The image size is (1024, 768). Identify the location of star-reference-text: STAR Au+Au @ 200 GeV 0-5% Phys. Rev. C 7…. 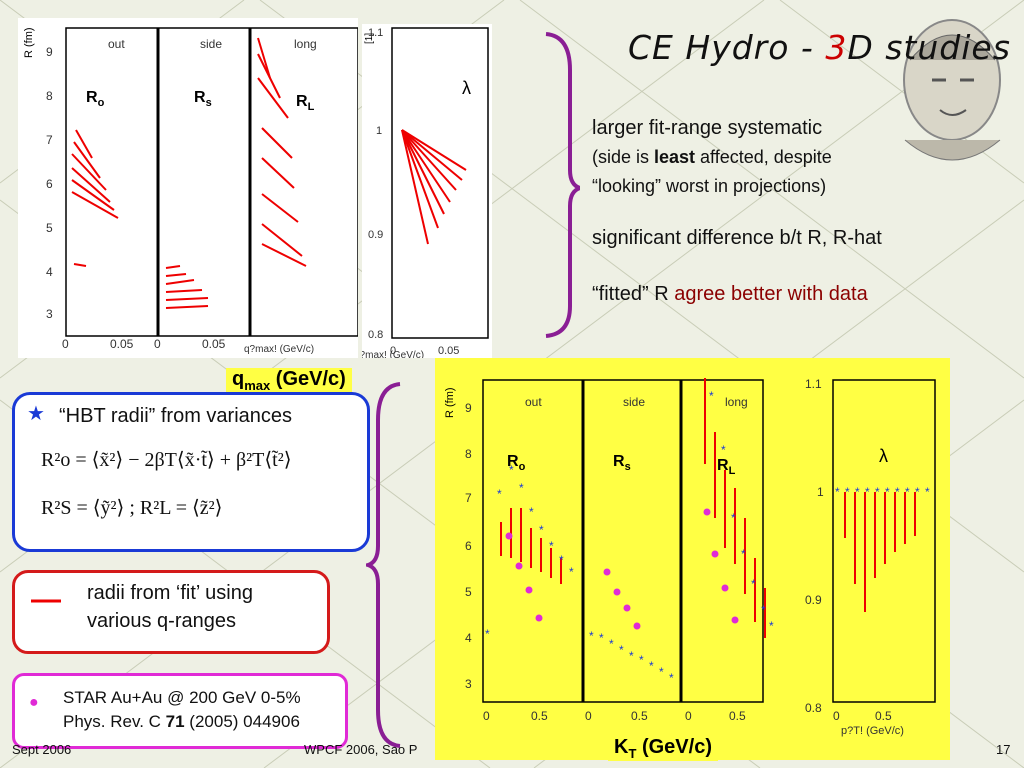
(182, 709).